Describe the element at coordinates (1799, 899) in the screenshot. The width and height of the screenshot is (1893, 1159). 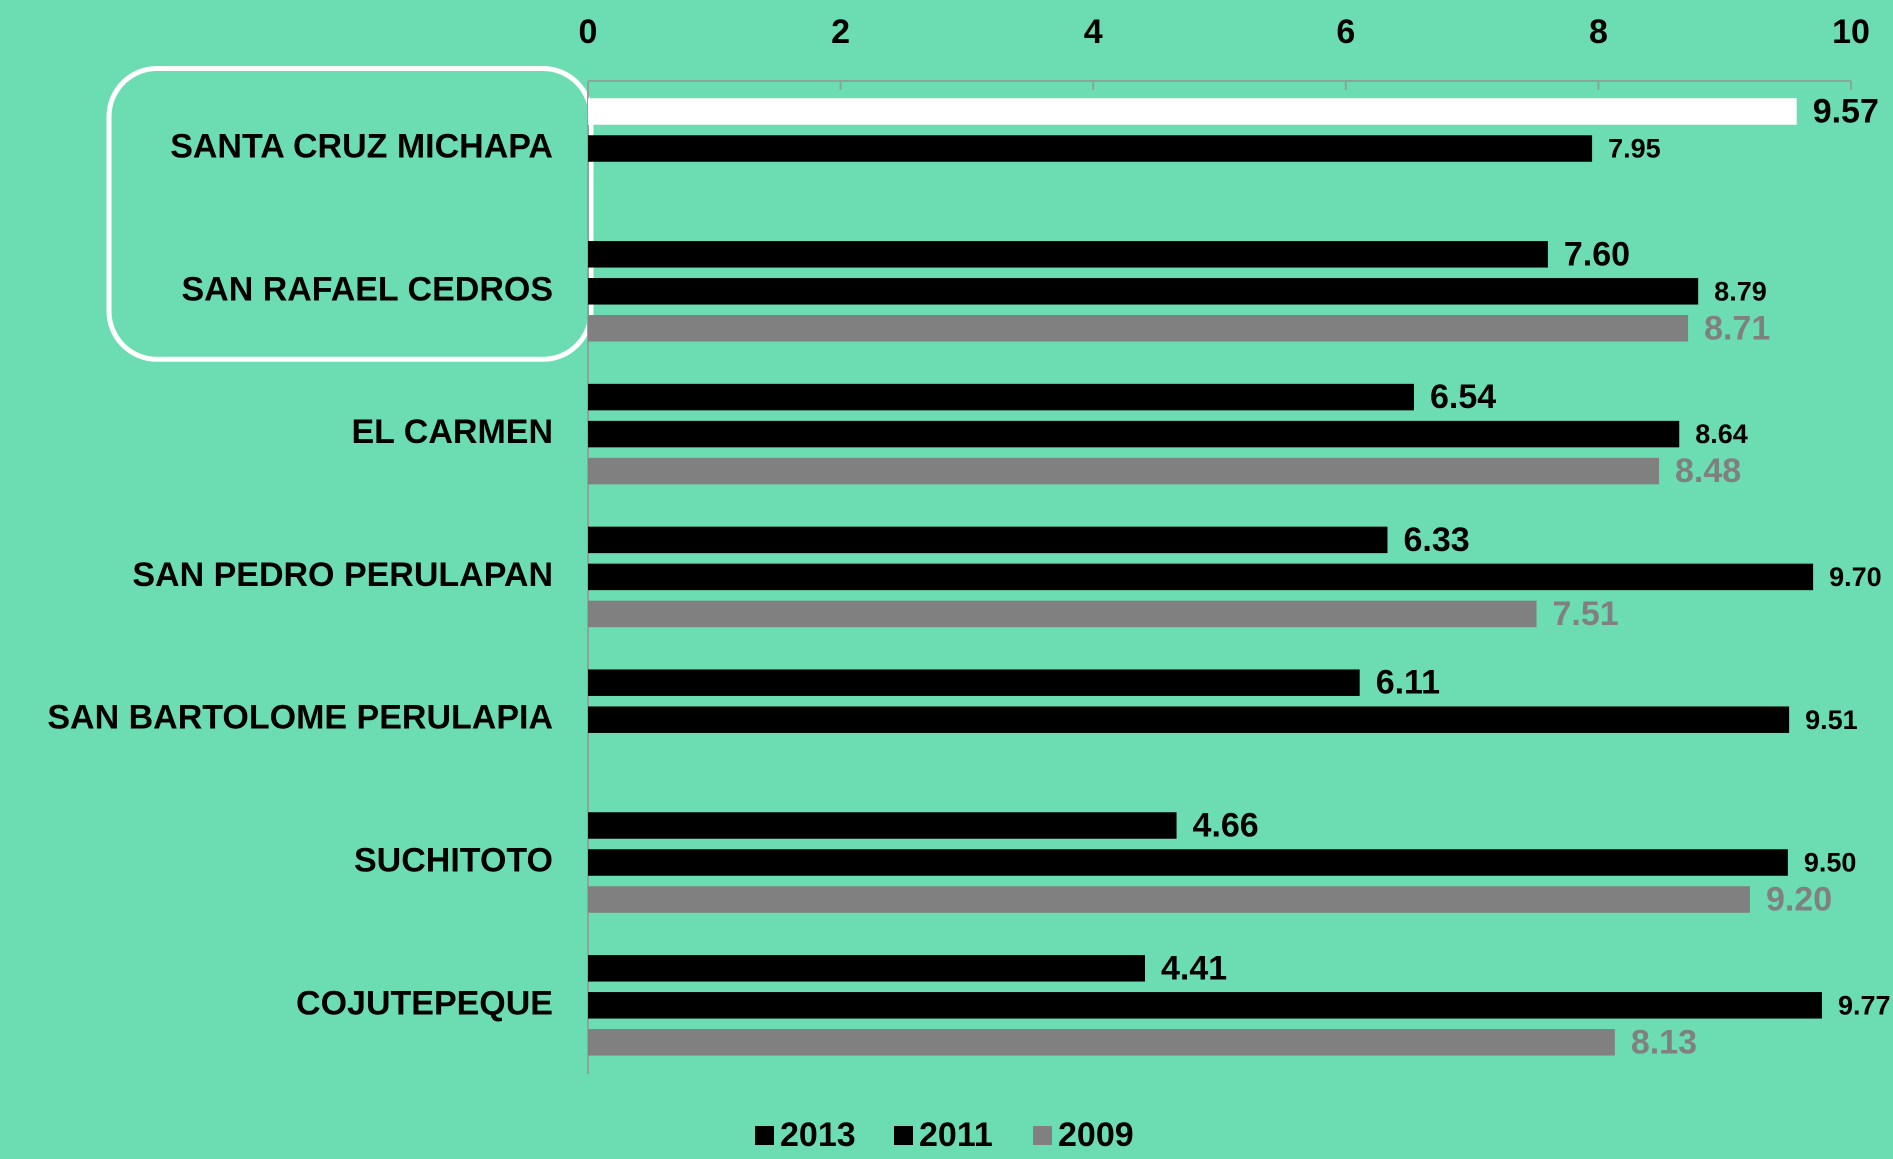
I see `value-label: 9.20` at that location.